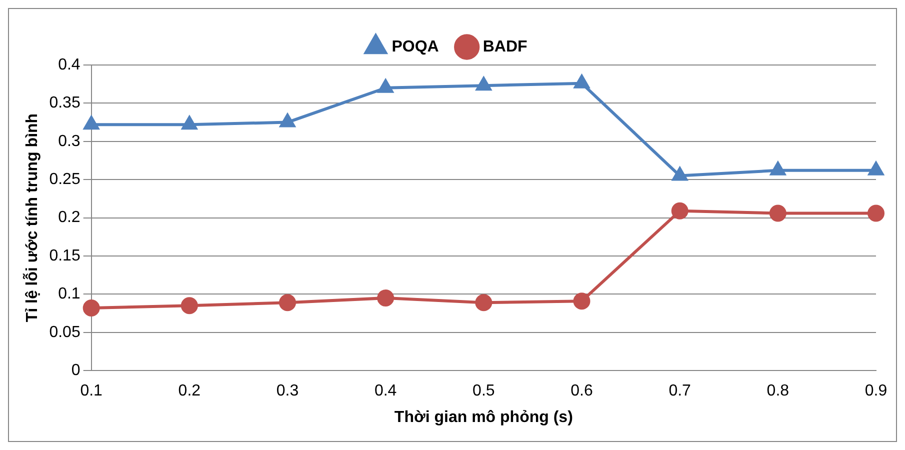 This screenshot has height=450, width=905. What do you see at coordinates (75, 371) in the screenshot?
I see `y-tick-label: 0` at bounding box center [75, 371].